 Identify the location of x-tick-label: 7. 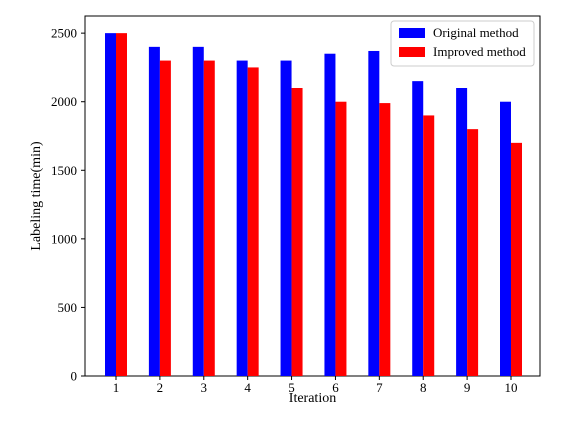
(379, 387).